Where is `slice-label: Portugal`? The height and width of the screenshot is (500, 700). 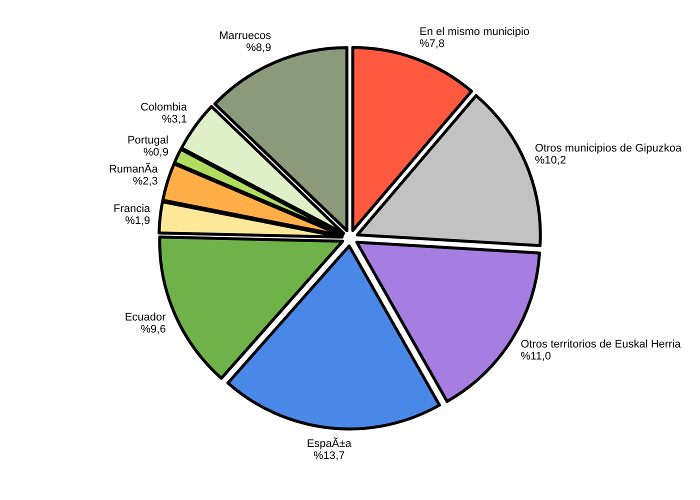
slice-label: Portugal is located at coordinates (147, 140).